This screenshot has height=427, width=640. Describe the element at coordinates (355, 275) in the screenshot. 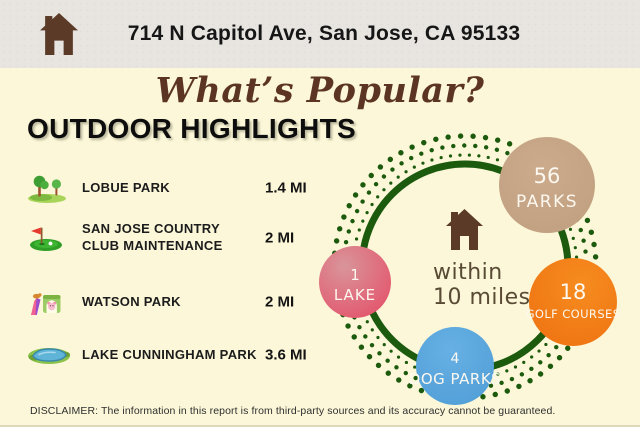

I see `lake-count: 1` at that location.